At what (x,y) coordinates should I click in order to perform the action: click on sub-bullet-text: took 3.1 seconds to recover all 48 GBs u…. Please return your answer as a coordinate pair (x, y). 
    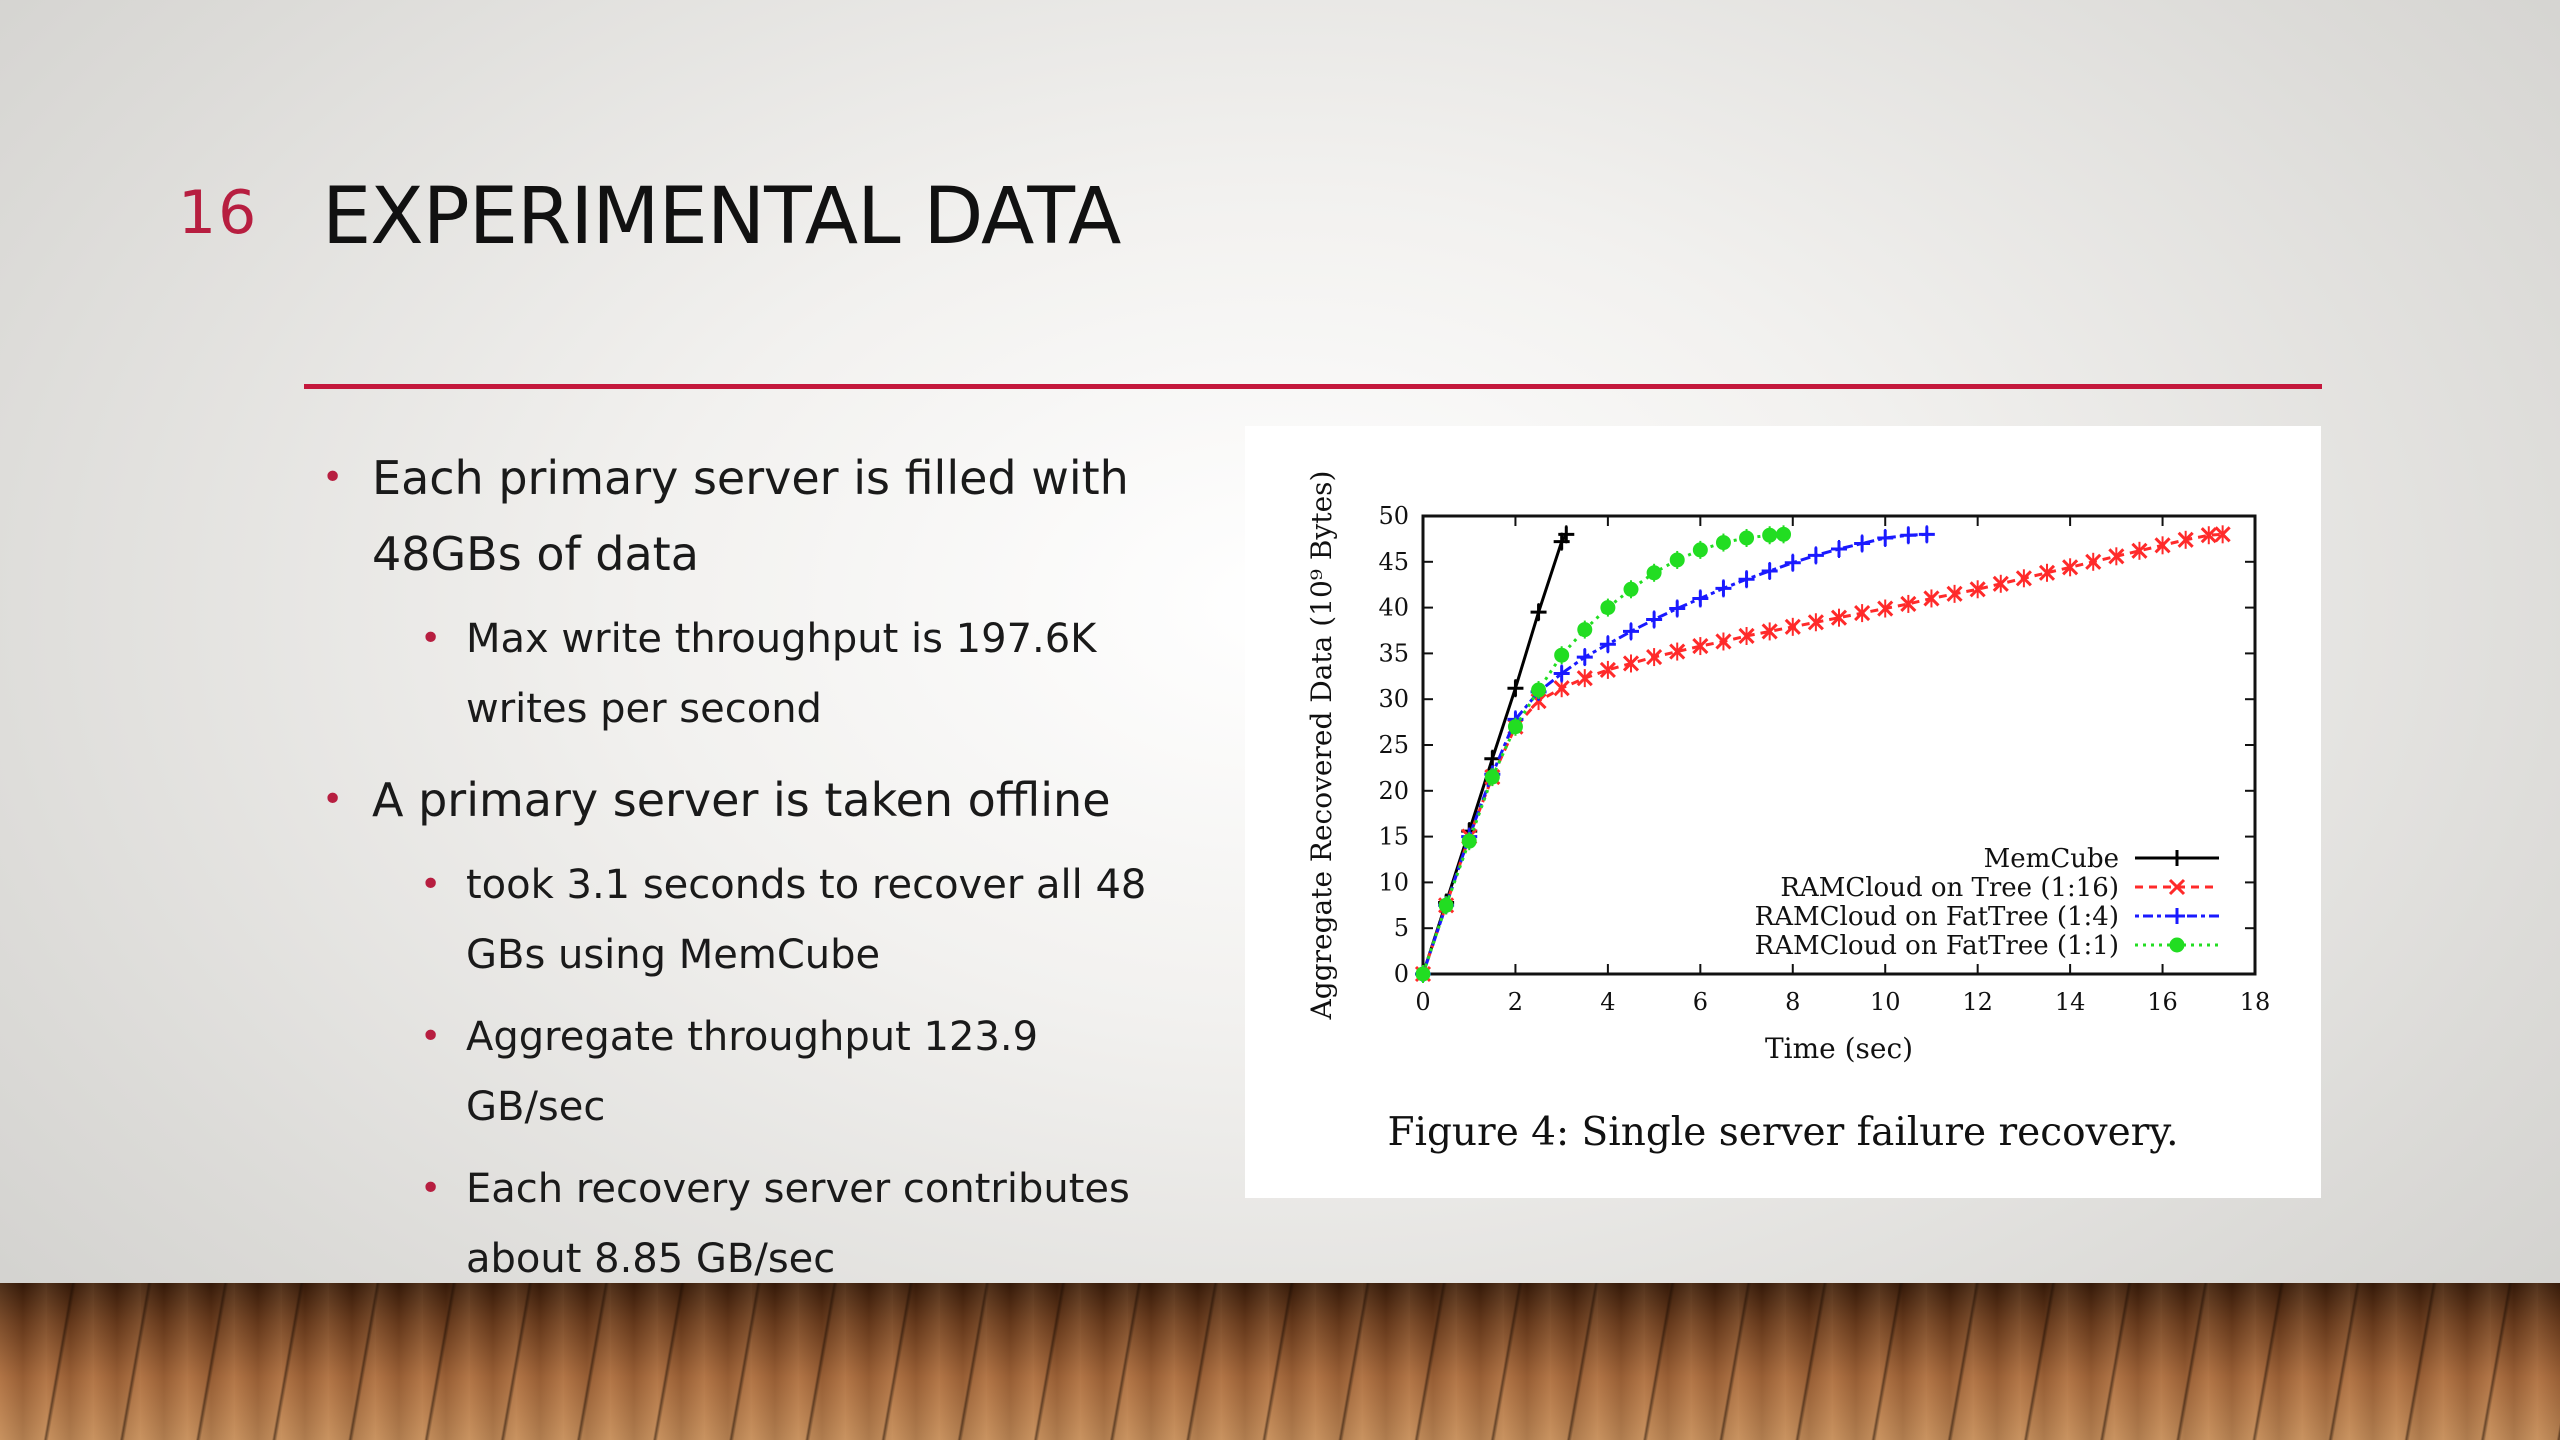
    Looking at the image, I should click on (806, 920).